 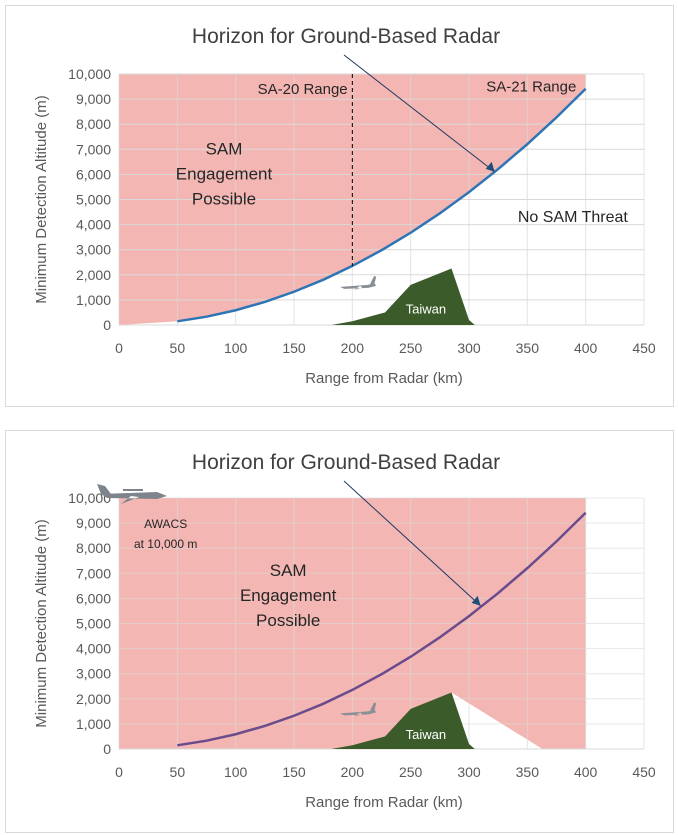 I want to click on awacs-aircraft-icon, so click(x=132, y=494).